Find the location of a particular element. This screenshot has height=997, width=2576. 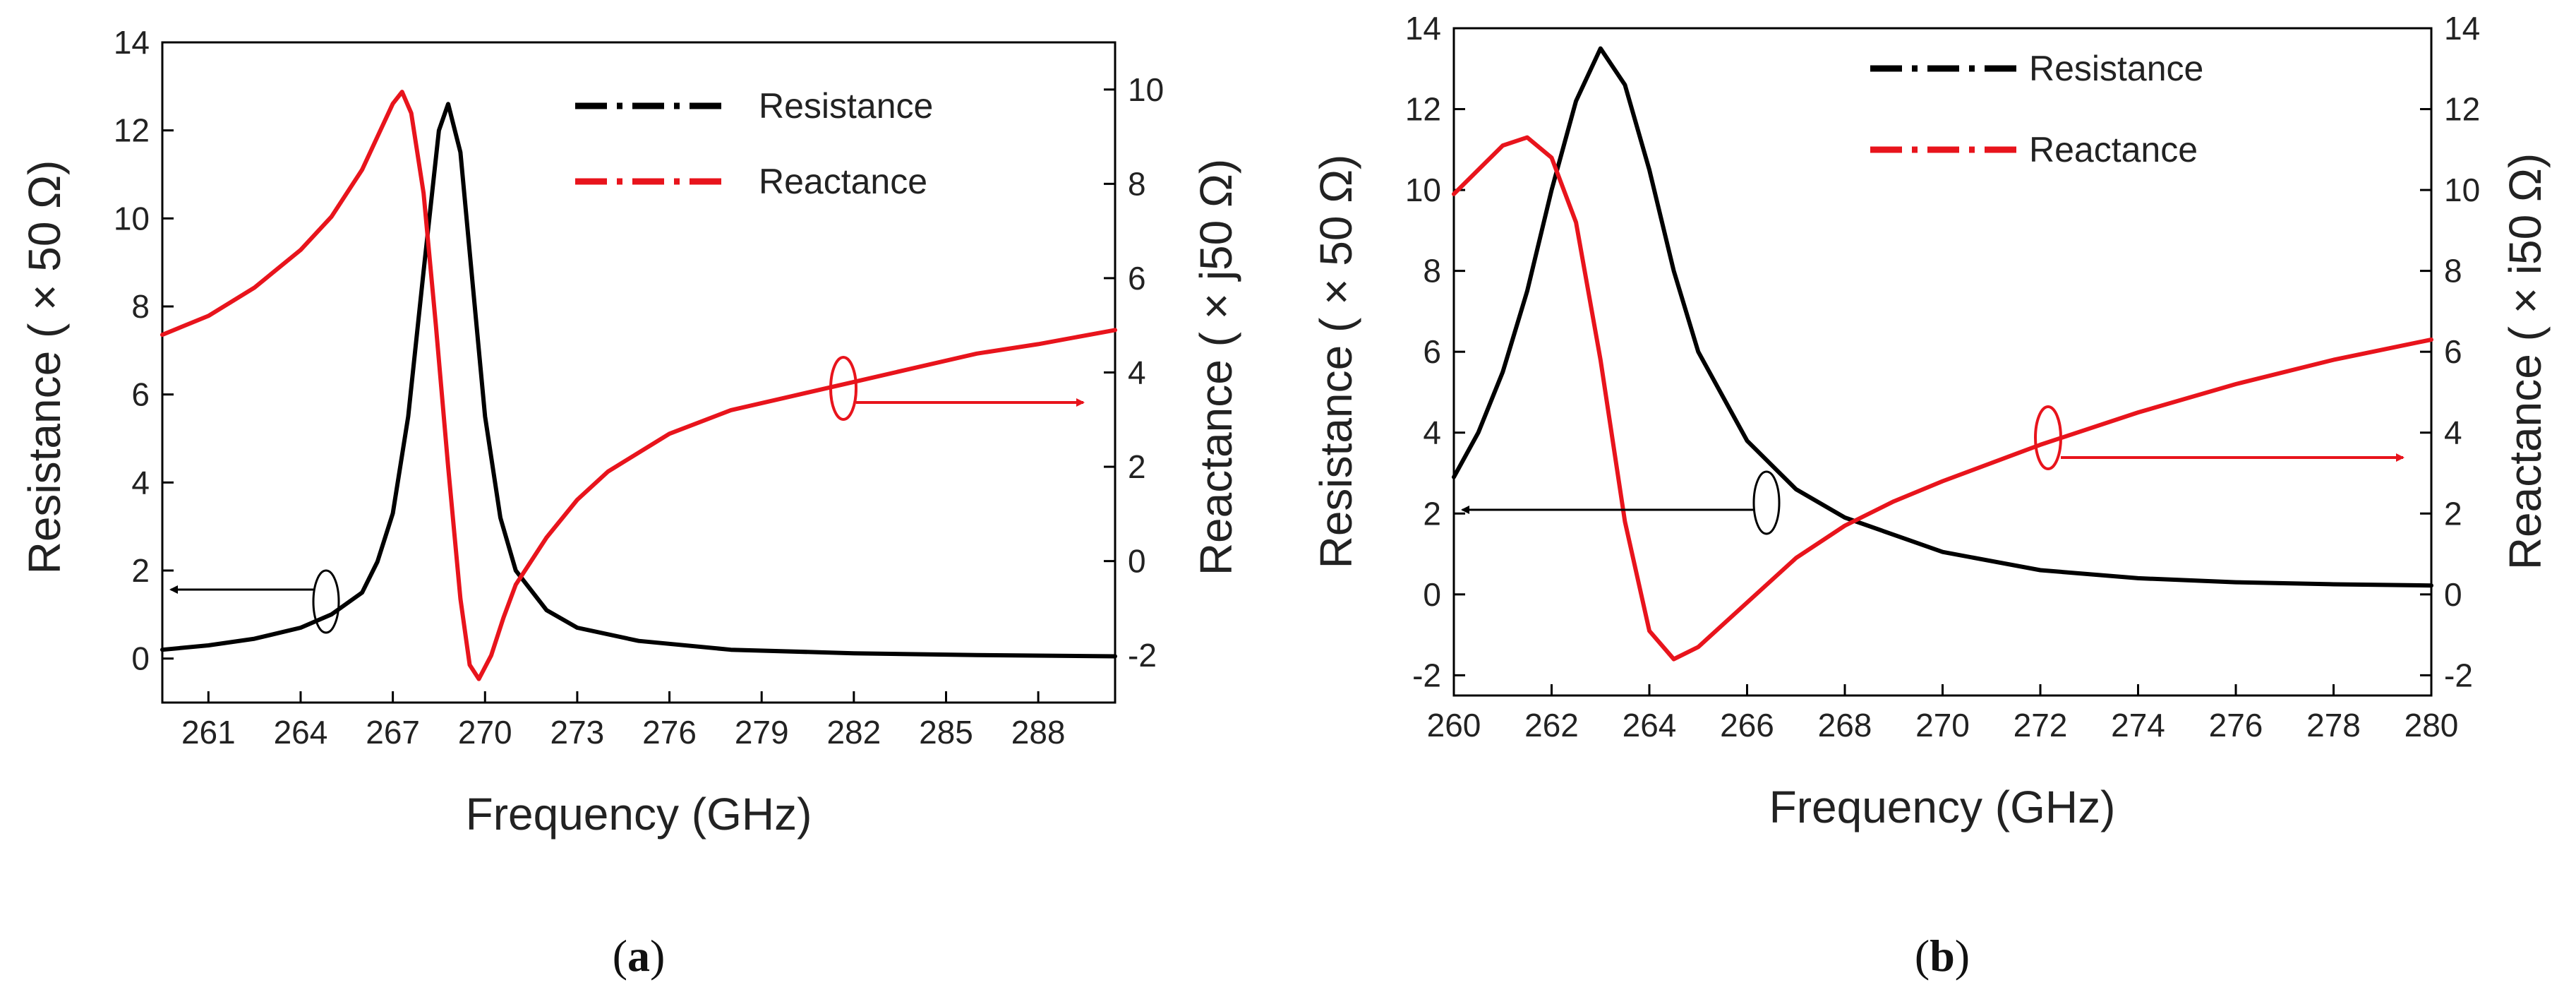

x-tick-label: 266 is located at coordinates (1747, 725).